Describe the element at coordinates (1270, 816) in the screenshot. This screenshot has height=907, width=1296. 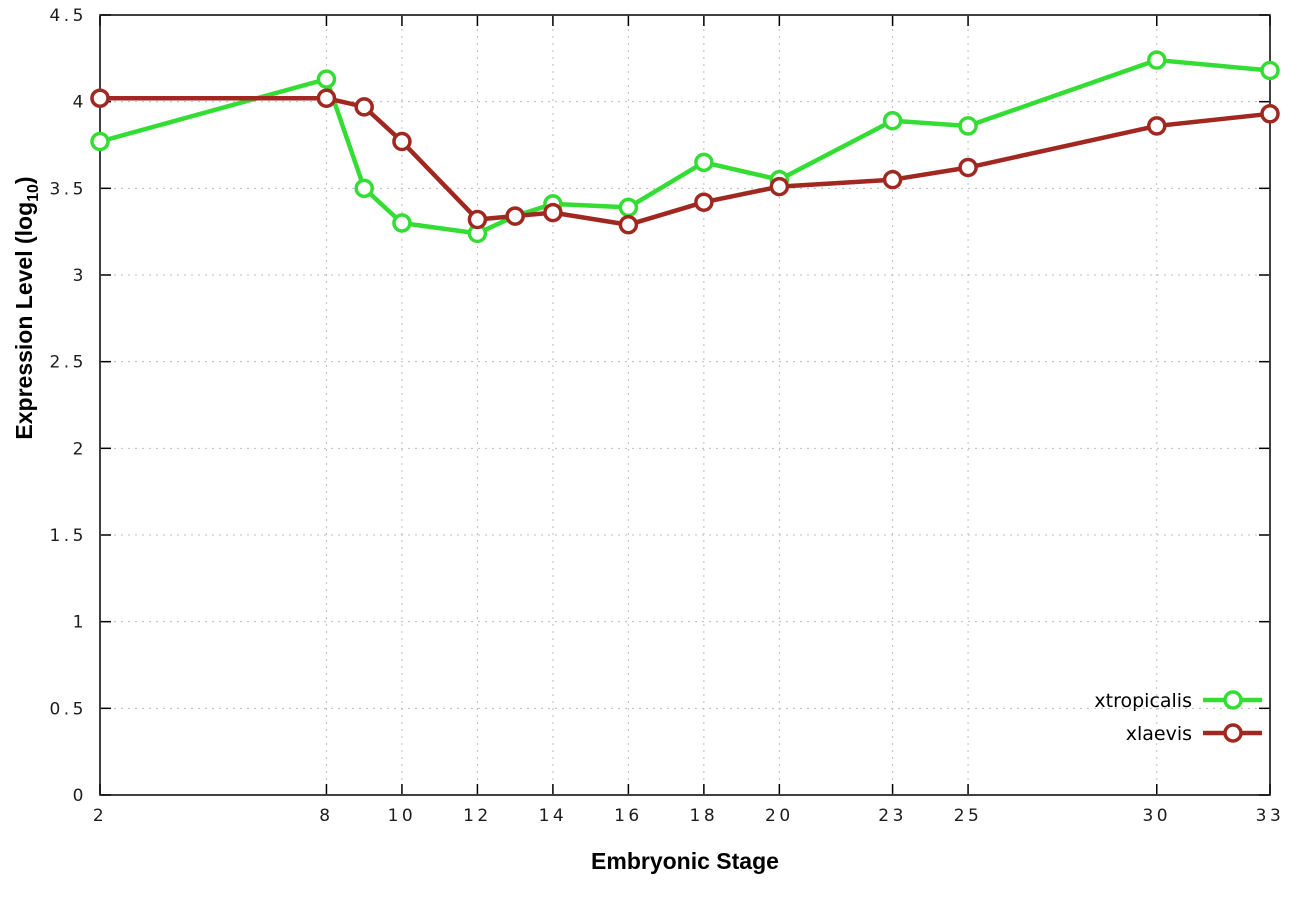
I see `x-tick-label: 33` at that location.